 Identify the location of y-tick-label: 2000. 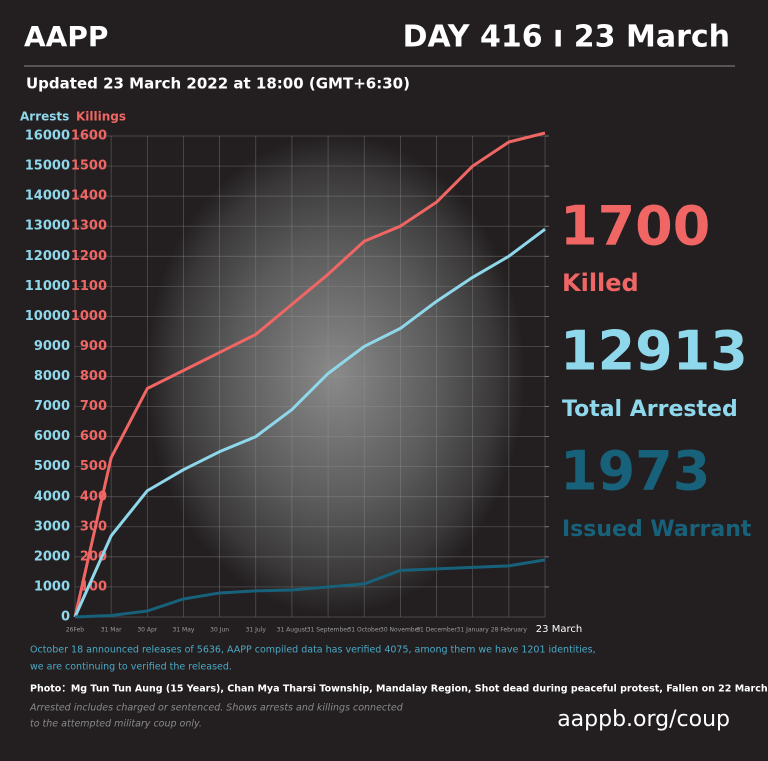
(52, 556).